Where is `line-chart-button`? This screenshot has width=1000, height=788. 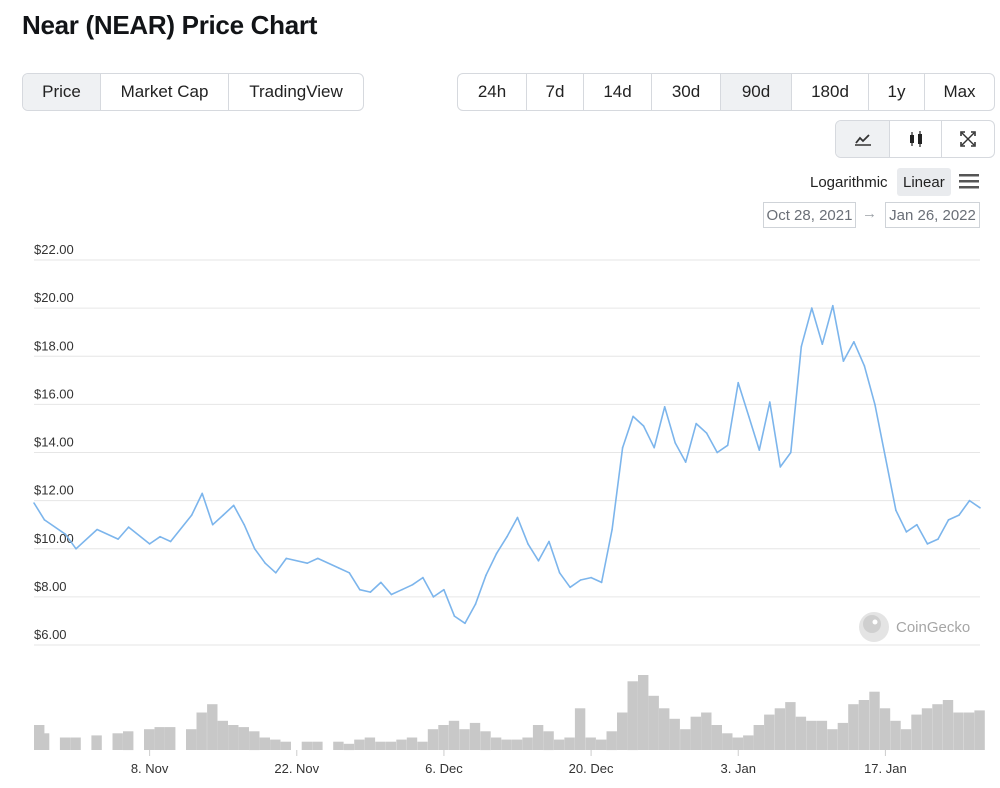 line-chart-button is located at coordinates (863, 139).